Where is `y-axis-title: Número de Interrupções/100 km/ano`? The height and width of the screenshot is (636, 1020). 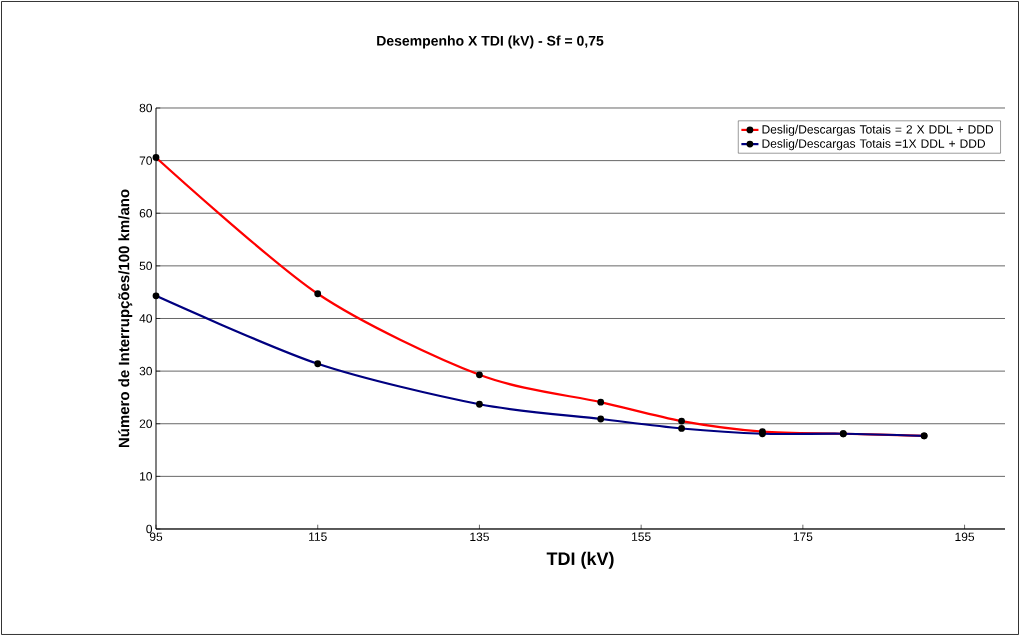 y-axis-title: Número de Interrupções/100 km/ano is located at coordinates (125, 318).